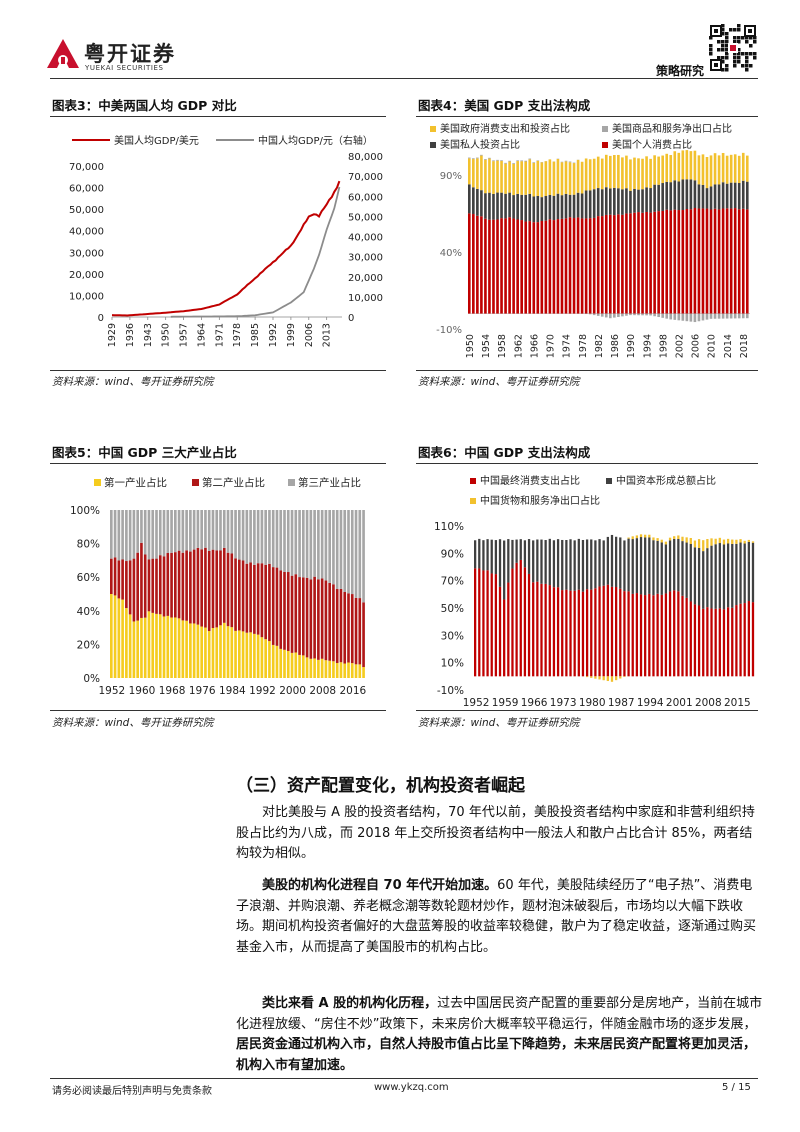 The image size is (800, 1132). What do you see at coordinates (315, 140) in the screenshot?
I see `legend-china-label: 中国人均GDP/元（右轴）` at bounding box center [315, 140].